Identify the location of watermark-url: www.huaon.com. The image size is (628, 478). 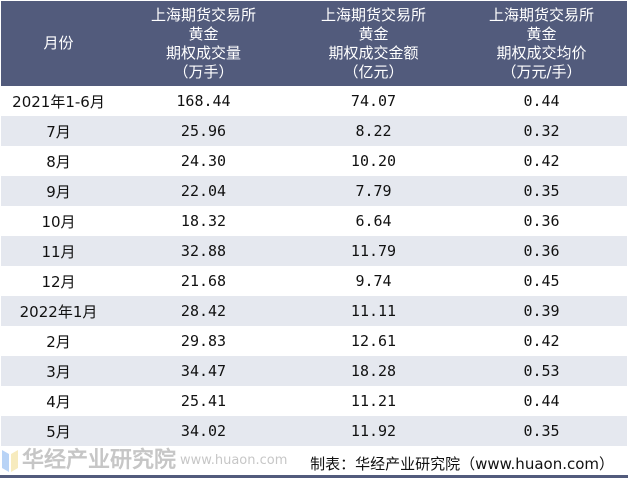
(234, 460).